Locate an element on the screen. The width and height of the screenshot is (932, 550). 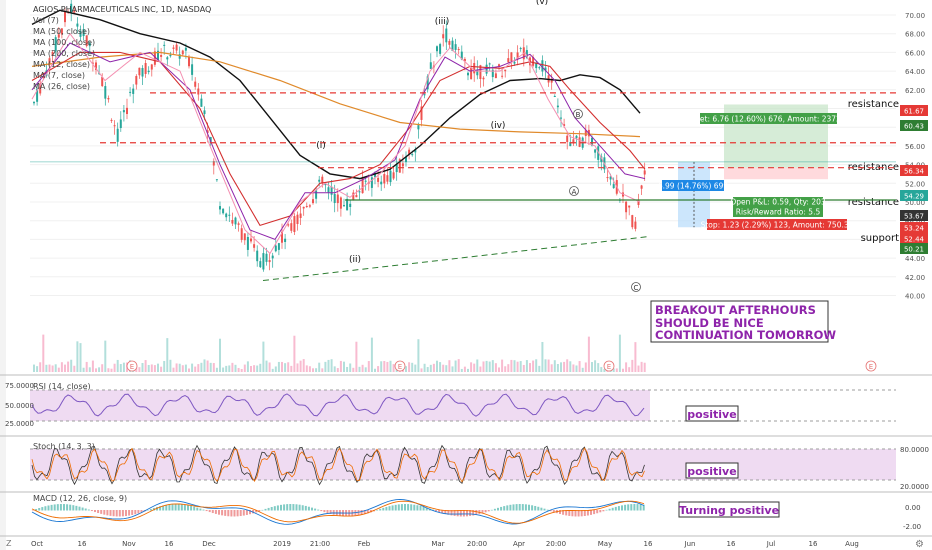
stop-zone is located at coordinates (776, 173).